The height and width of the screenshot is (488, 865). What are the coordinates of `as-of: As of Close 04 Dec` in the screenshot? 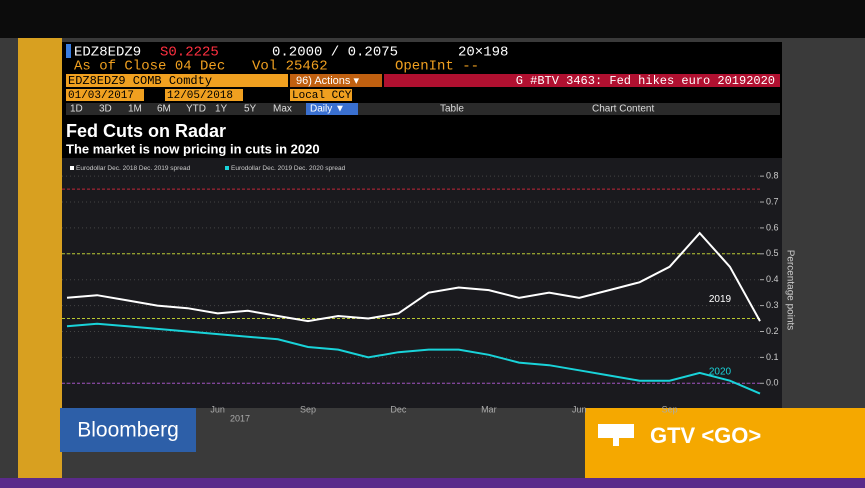 It's located at (149, 67).